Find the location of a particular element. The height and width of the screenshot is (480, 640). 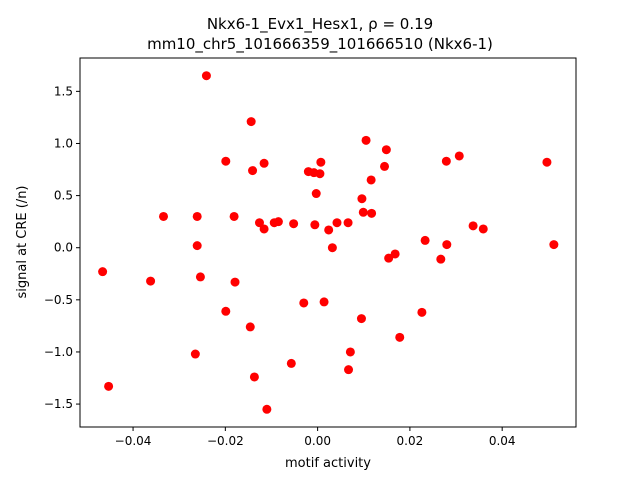

y-tick-label: 0.0 is located at coordinates (63, 248).